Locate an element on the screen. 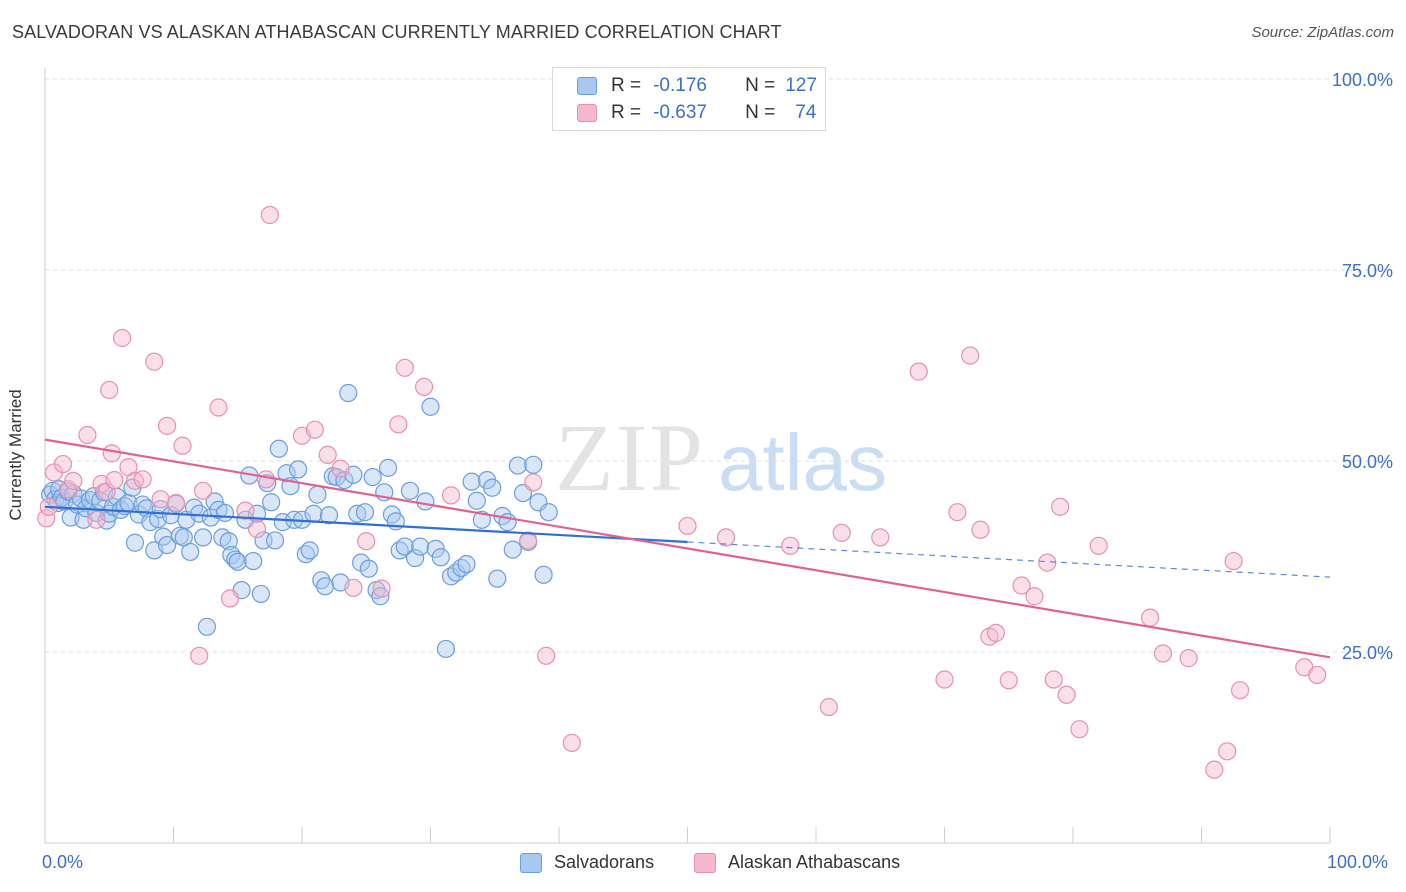 This screenshot has height=892, width=1406. legend-item-salvadorans: Salvadorans is located at coordinates (587, 862).